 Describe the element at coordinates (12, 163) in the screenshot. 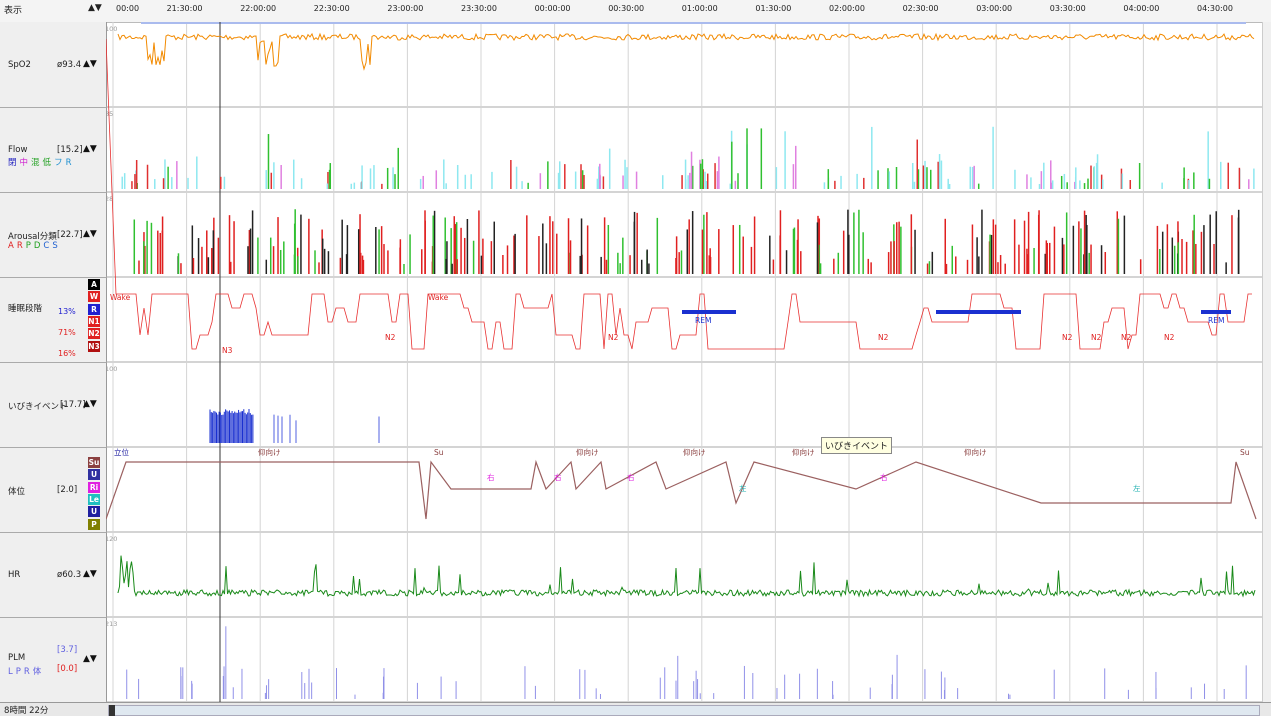

I see `legend-item: 閉` at that location.